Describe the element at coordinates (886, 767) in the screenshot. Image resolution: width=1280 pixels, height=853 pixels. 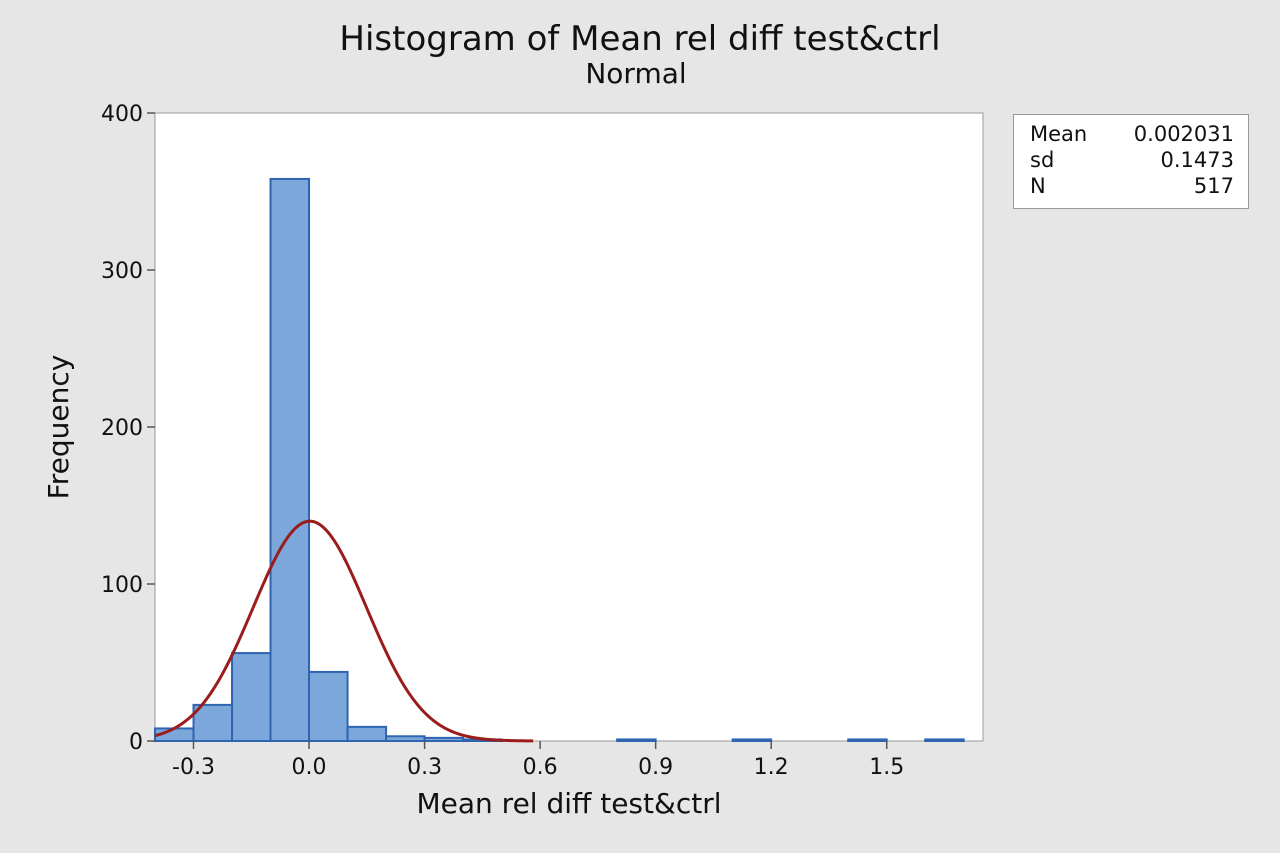
I see `x-tick-label: 1.5` at that location.